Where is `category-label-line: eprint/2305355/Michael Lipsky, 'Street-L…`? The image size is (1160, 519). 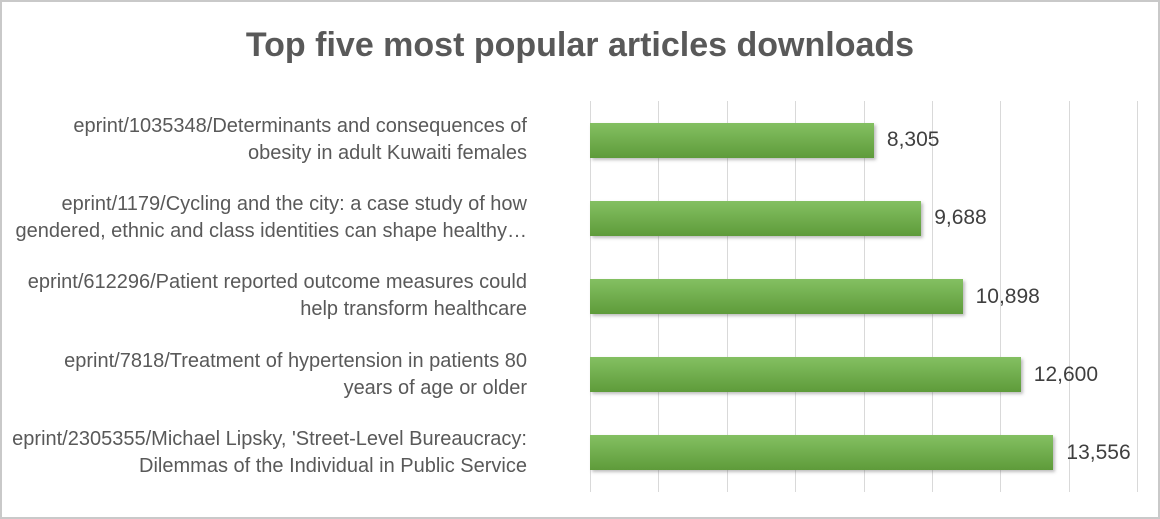
category-label-line: eprint/2305355/Michael Lipsky, 'Street-L… is located at coordinates (269, 438).